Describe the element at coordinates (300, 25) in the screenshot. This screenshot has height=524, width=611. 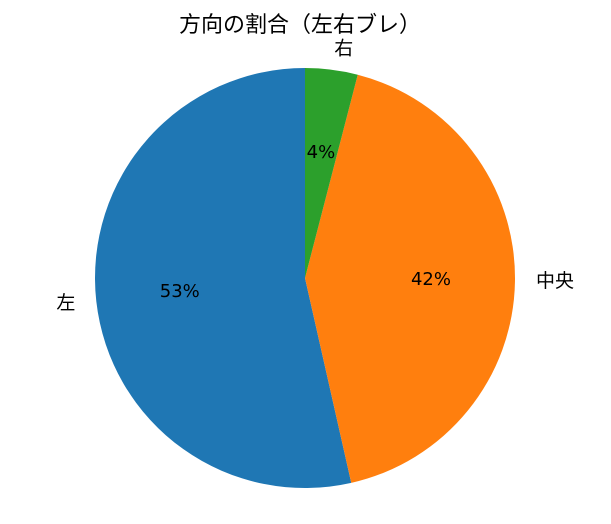
I see `chart-title: 方向の割合（左右ブレ）` at that location.